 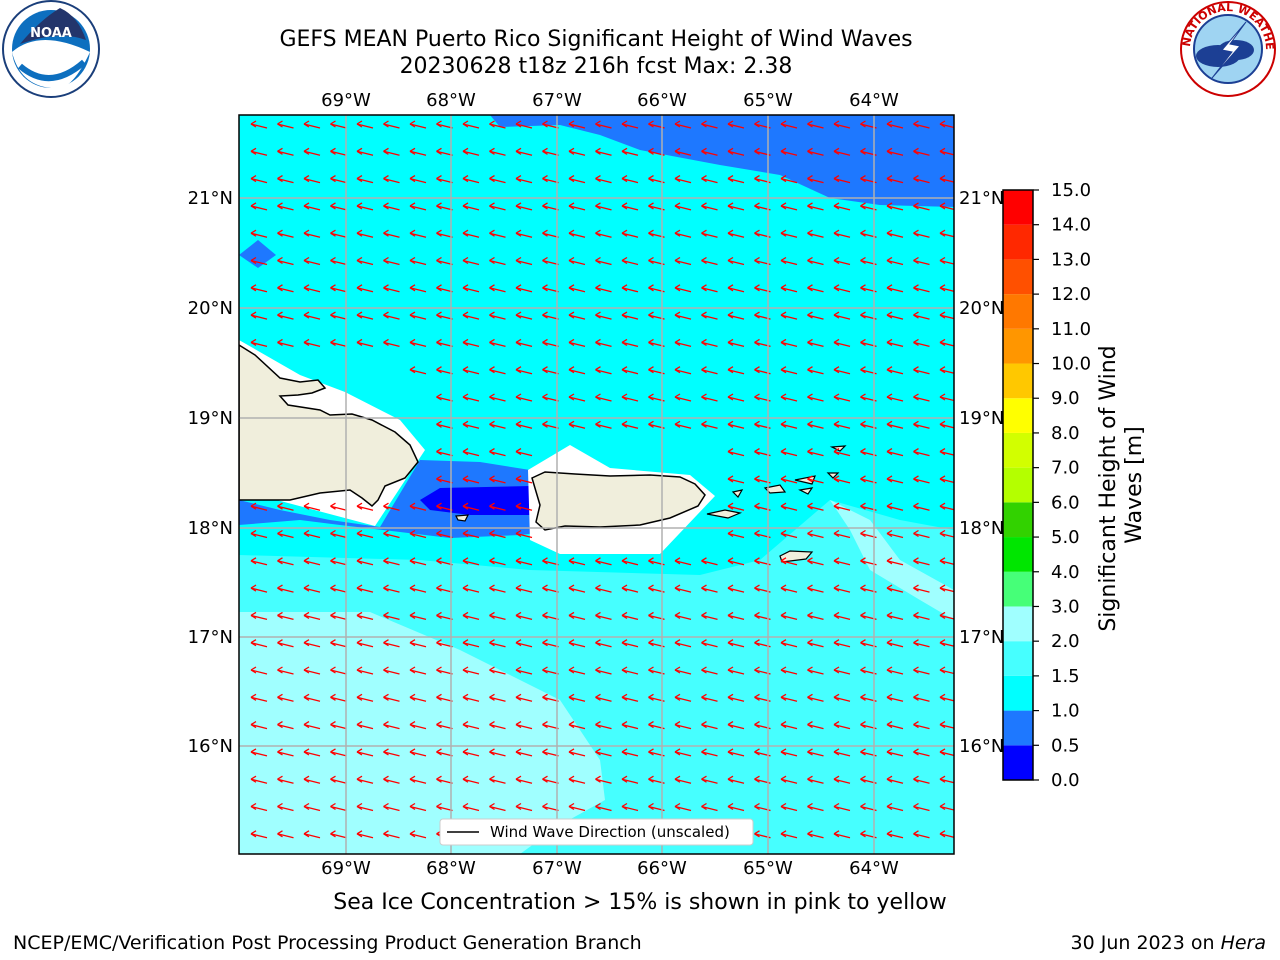 I want to click on colorbar-tick-label: 7.0, so click(x=1065, y=468).